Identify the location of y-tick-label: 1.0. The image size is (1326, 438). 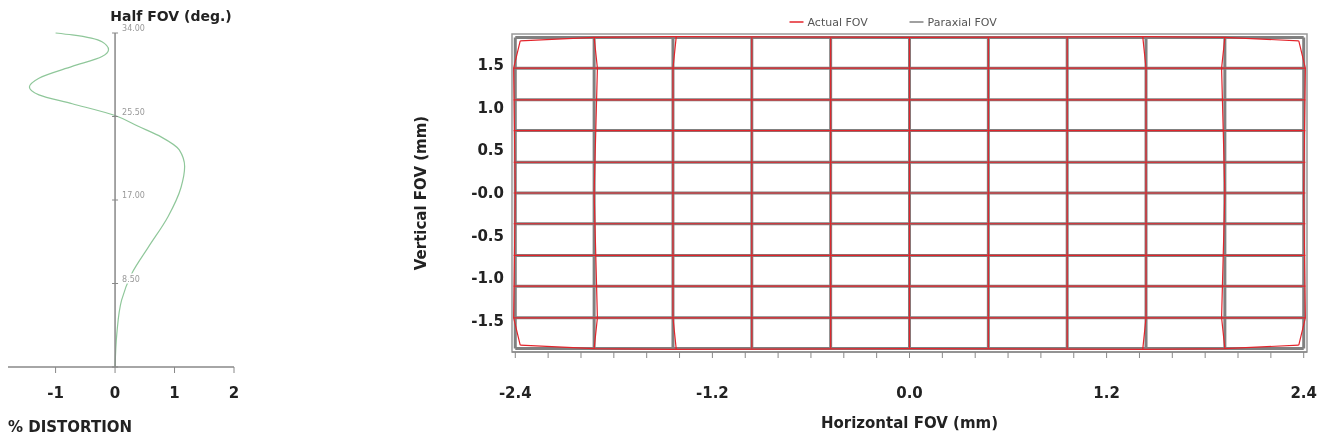
(490, 107).